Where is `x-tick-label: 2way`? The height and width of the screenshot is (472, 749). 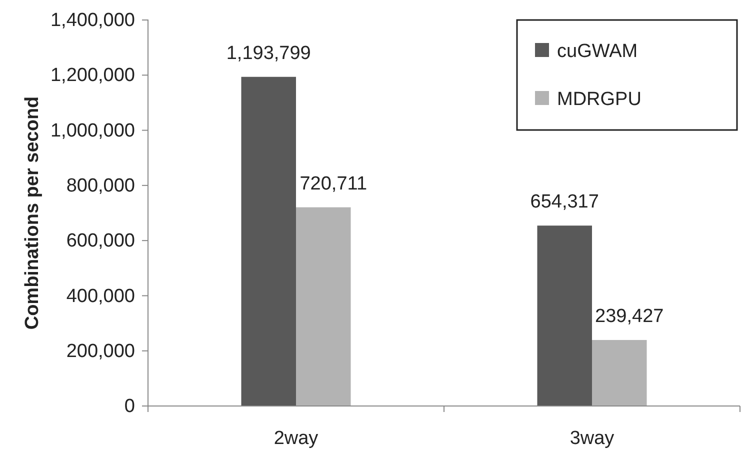 x-tick-label: 2way is located at coordinates (296, 438).